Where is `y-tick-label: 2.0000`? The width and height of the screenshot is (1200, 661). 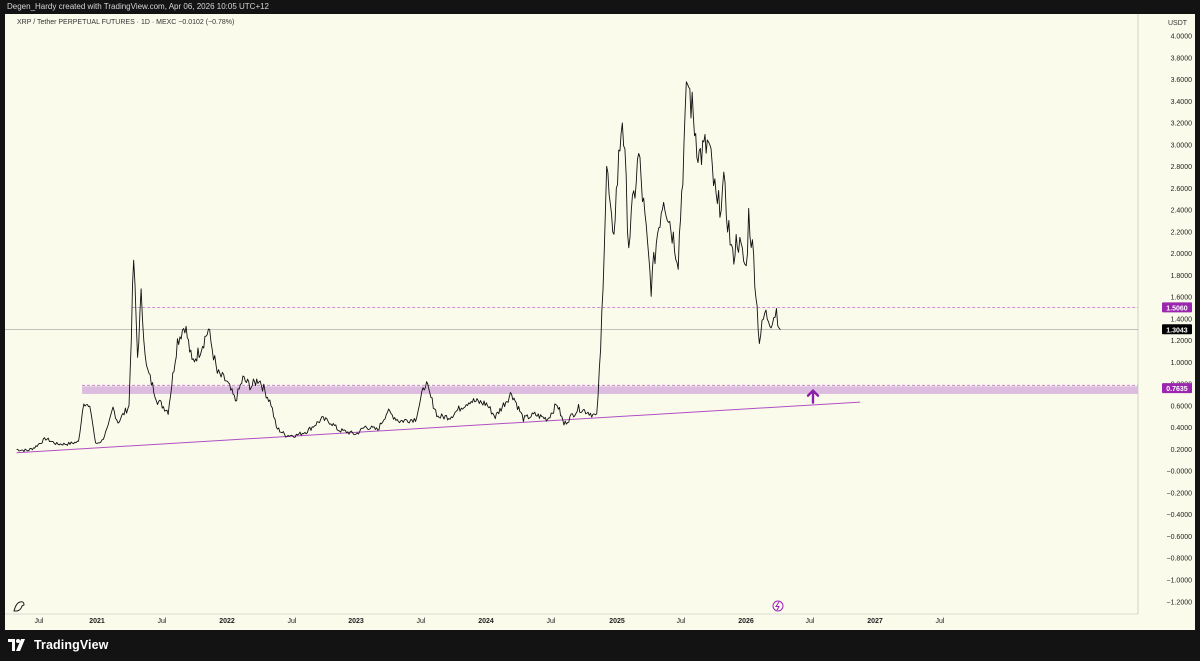
y-tick-label: 2.0000 is located at coordinates (1182, 254).